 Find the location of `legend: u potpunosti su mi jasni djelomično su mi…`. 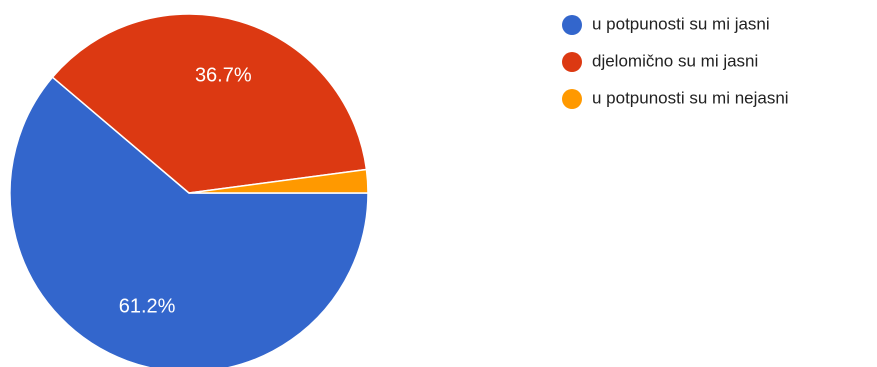

legend: u potpunosti su mi jasni djelomično su mi… is located at coordinates (675, 61).